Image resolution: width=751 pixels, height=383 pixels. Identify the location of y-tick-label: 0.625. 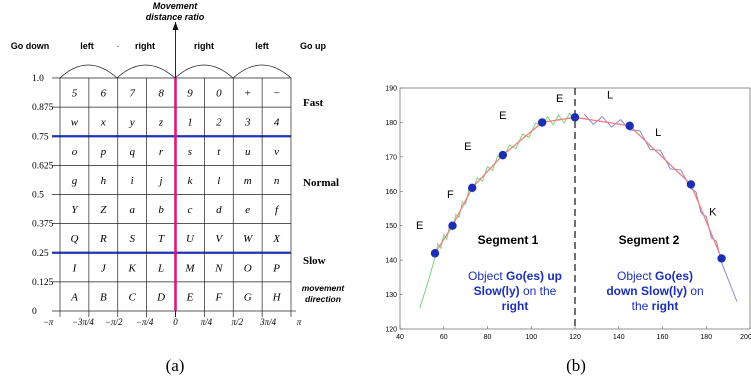
(43, 166).